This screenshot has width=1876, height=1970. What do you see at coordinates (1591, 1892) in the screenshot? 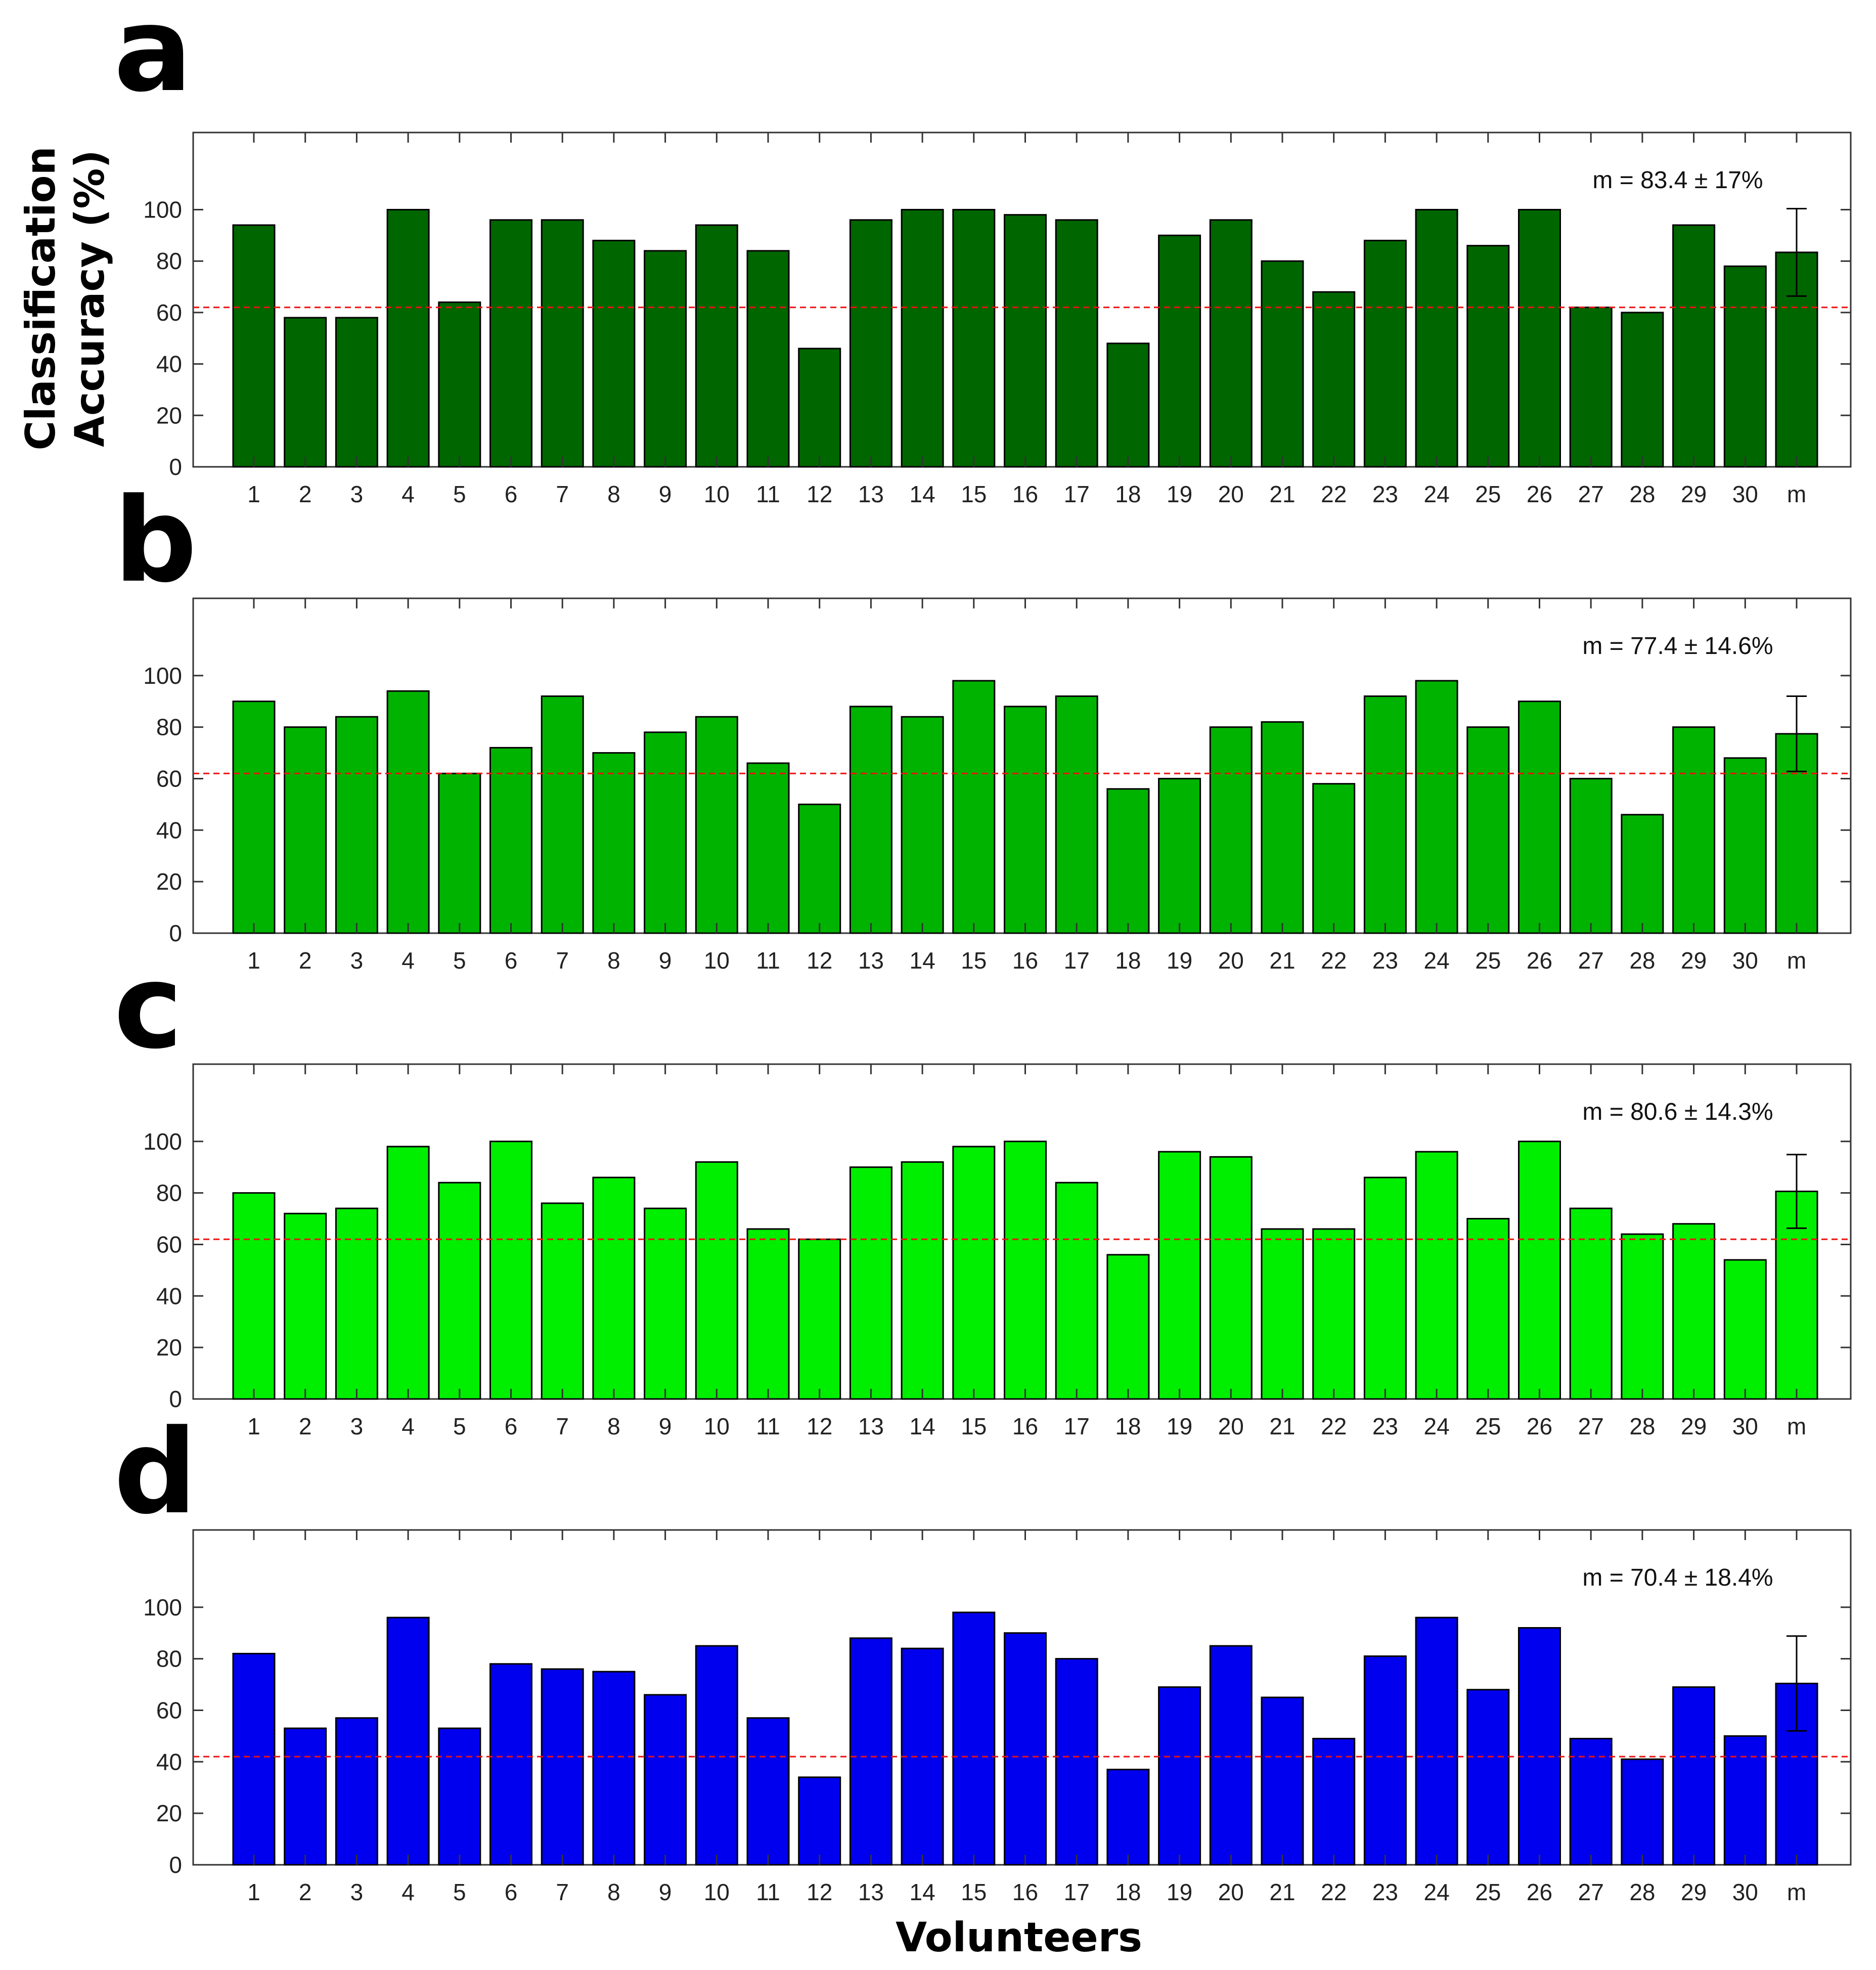
I see `x-tick-label: 27` at bounding box center [1591, 1892].